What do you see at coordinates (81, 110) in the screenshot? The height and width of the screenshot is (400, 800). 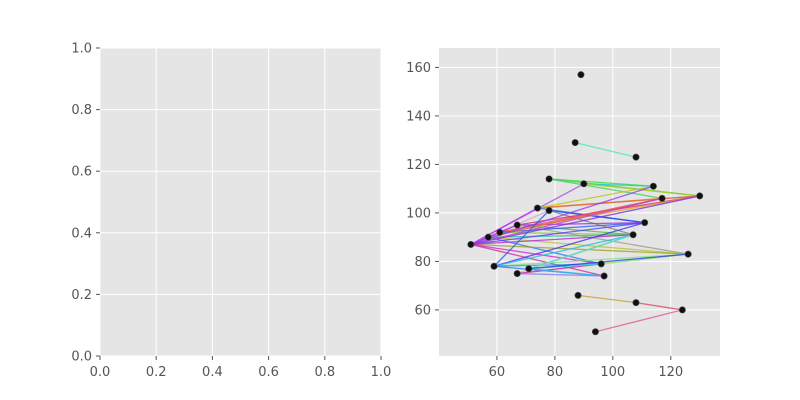 I see `y-tick-label: 0.8` at bounding box center [81, 110].